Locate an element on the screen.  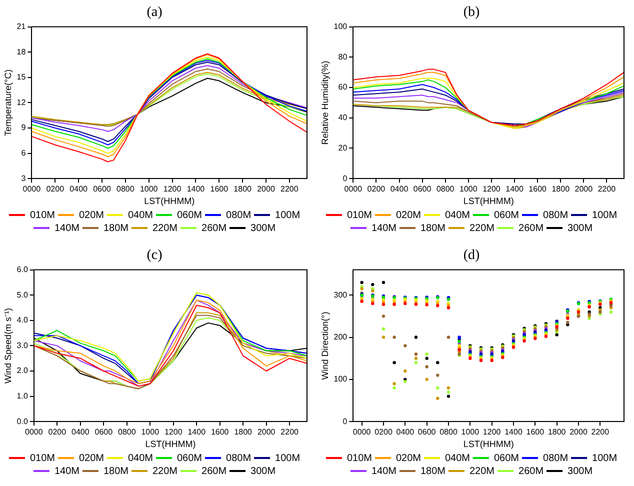
y-axis-title: Wind Speed(m s⁻¹) is located at coordinates (7, 346).